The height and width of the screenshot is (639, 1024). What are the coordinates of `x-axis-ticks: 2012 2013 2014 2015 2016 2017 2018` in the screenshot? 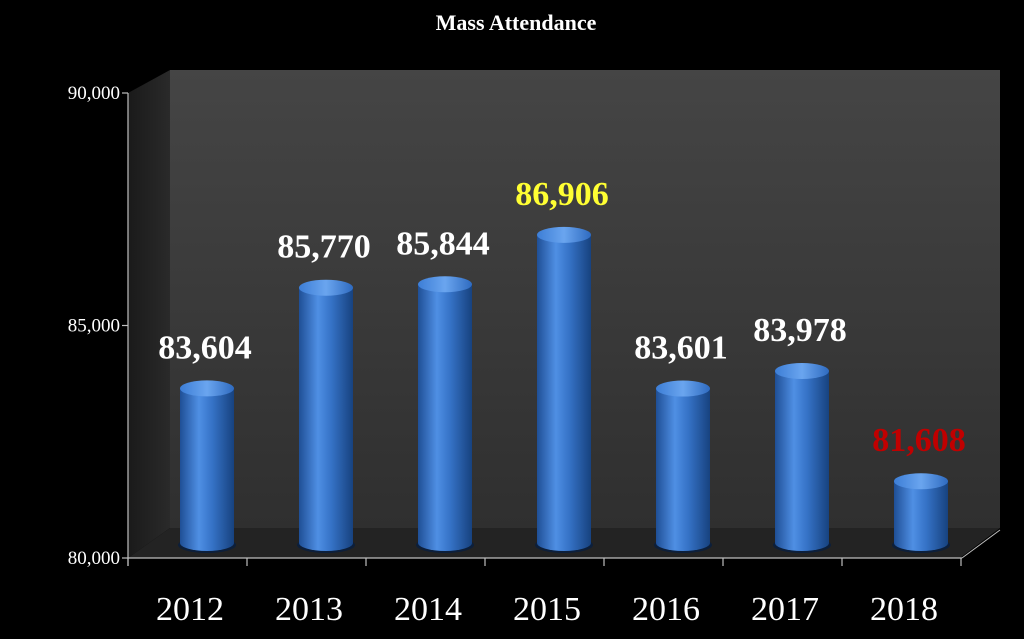 It's located at (544, 593).